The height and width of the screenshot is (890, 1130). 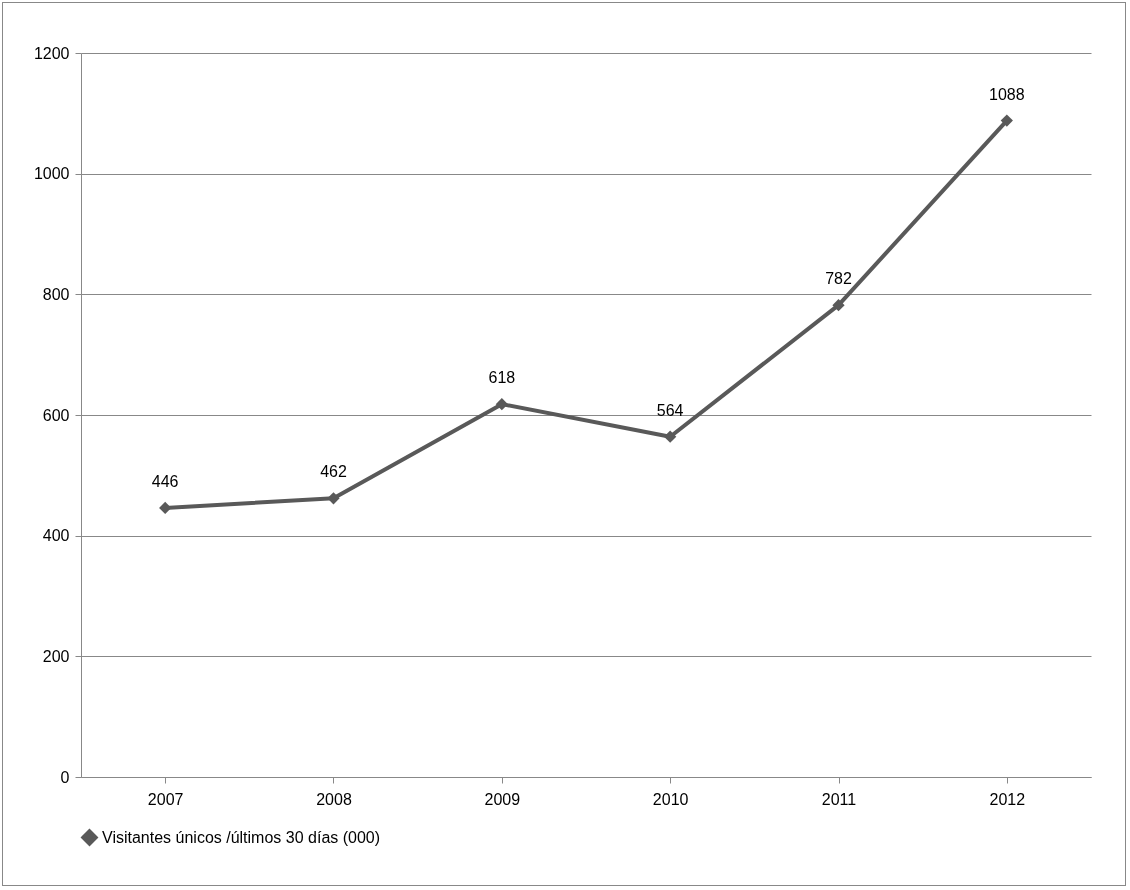 I want to click on x-tick-label: 2008, so click(x=334, y=799).